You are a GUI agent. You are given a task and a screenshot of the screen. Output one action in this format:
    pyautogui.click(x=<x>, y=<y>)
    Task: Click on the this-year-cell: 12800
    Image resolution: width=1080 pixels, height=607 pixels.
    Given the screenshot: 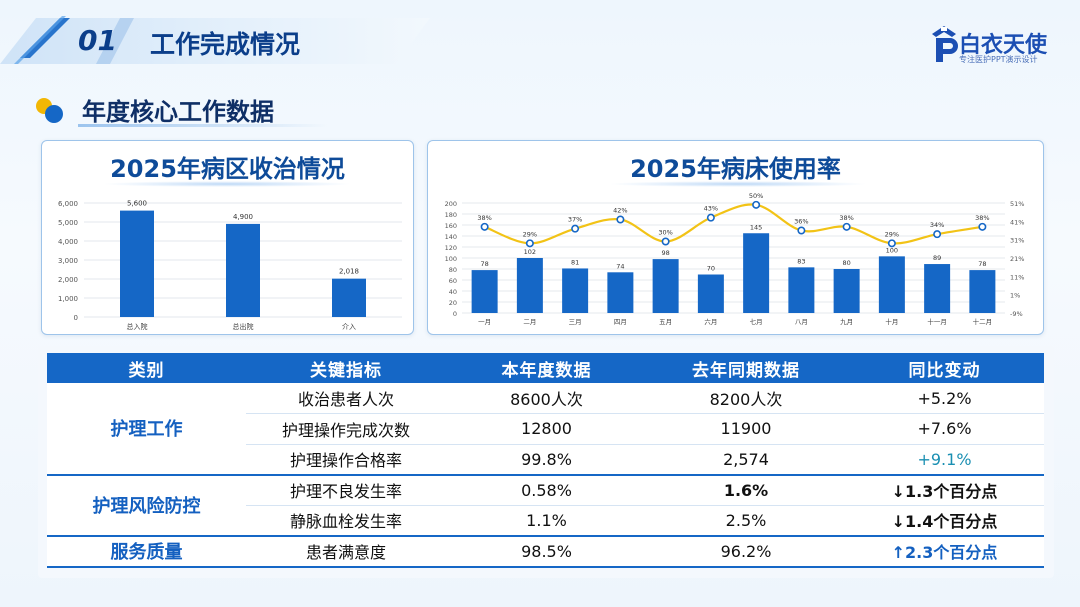 What is the action you would take?
    pyautogui.click(x=546, y=429)
    